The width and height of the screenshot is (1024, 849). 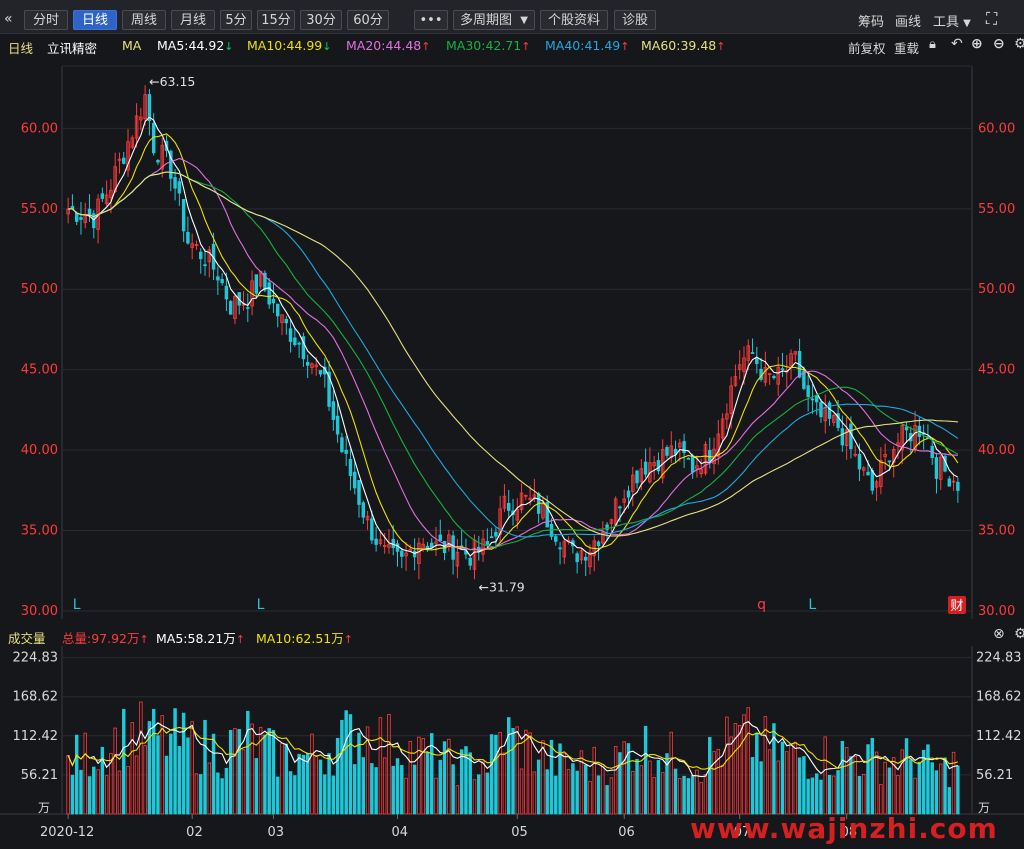 I want to click on reload-button: 重载, so click(x=907, y=48).